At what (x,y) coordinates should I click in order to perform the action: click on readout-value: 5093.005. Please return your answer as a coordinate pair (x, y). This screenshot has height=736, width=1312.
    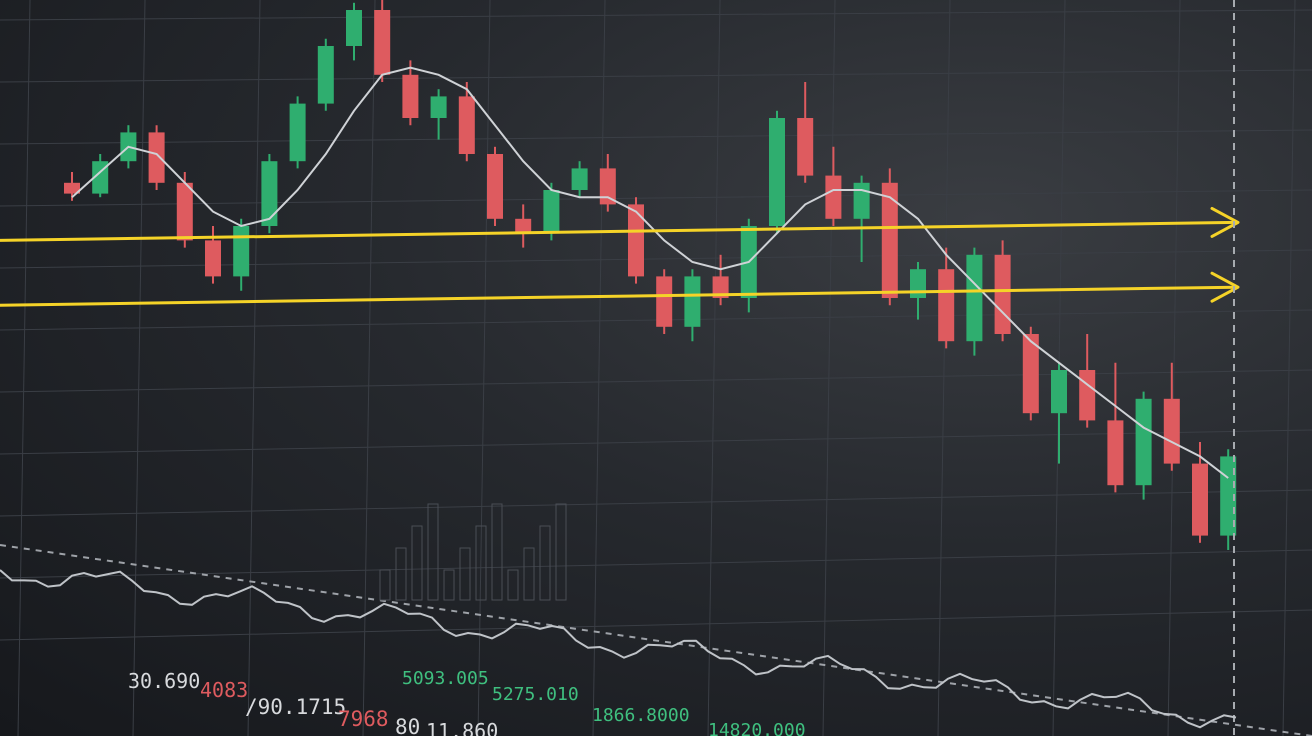
    Looking at the image, I should click on (445, 678).